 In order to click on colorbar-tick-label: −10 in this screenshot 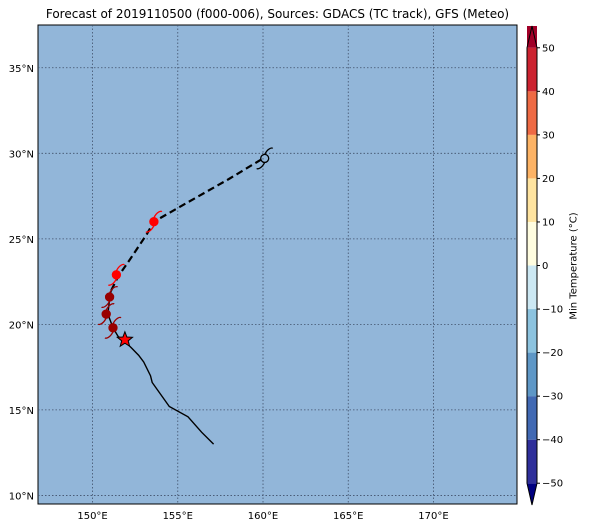, I will do `click(552, 310)`.